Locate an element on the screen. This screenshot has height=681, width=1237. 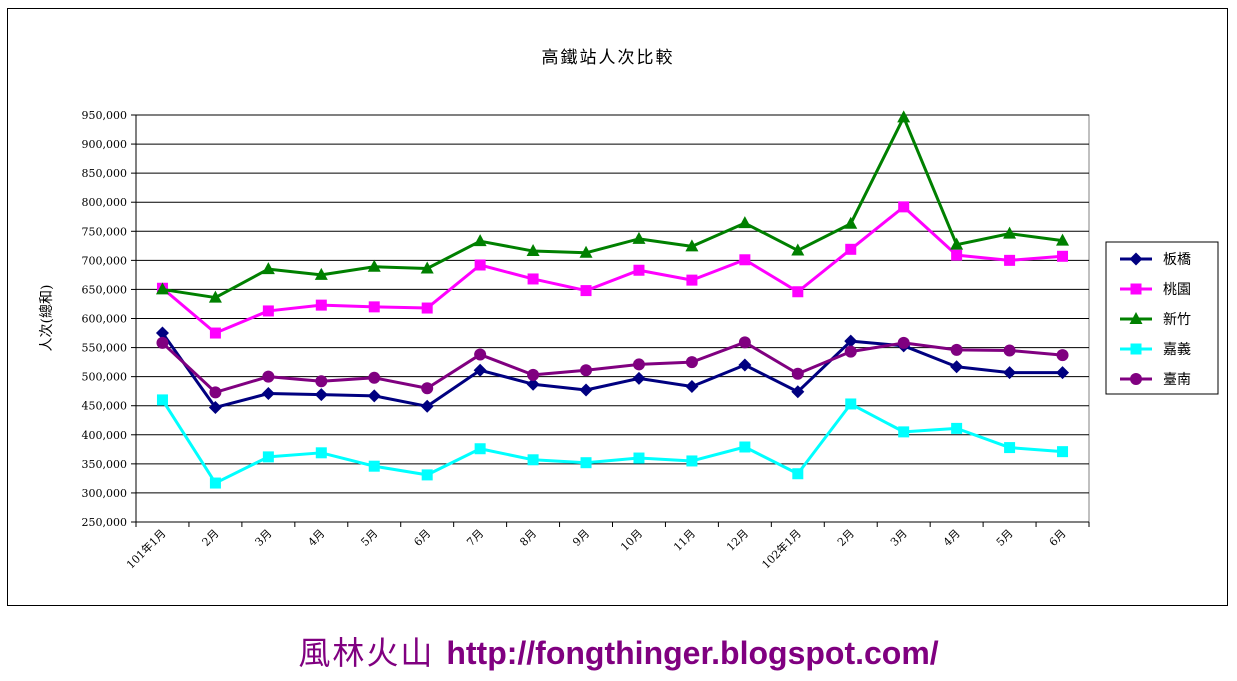
series-3-line is located at coordinates (612, 442).